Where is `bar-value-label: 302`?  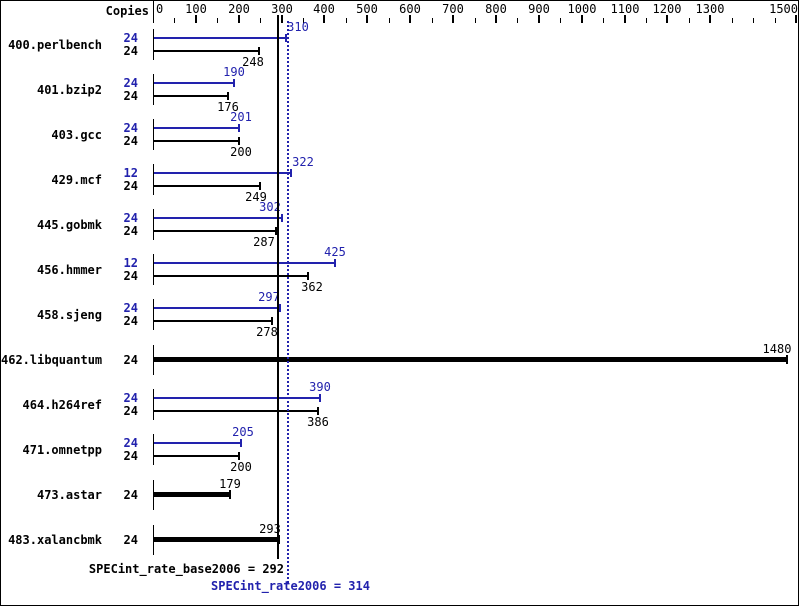
bar-value-label: 302 is located at coordinates (270, 207).